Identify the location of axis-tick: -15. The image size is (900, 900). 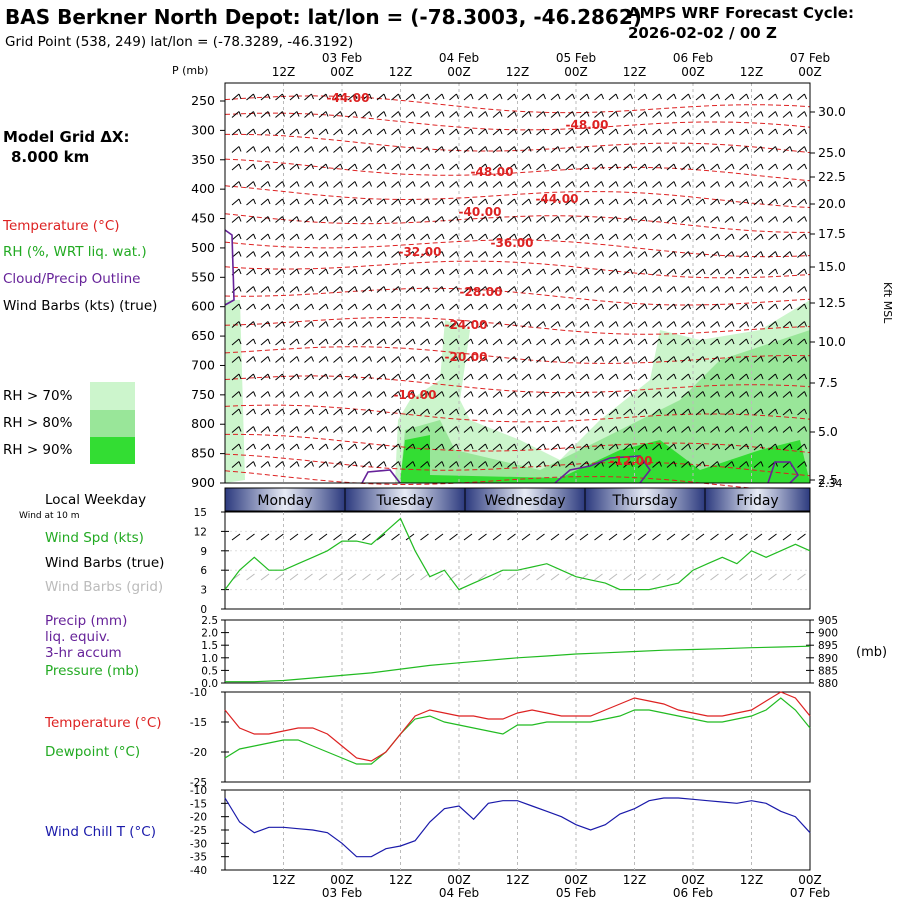
(198, 804).